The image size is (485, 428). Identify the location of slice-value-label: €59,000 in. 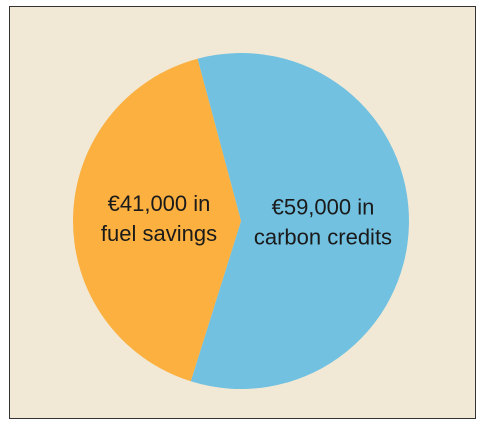
(323, 207).